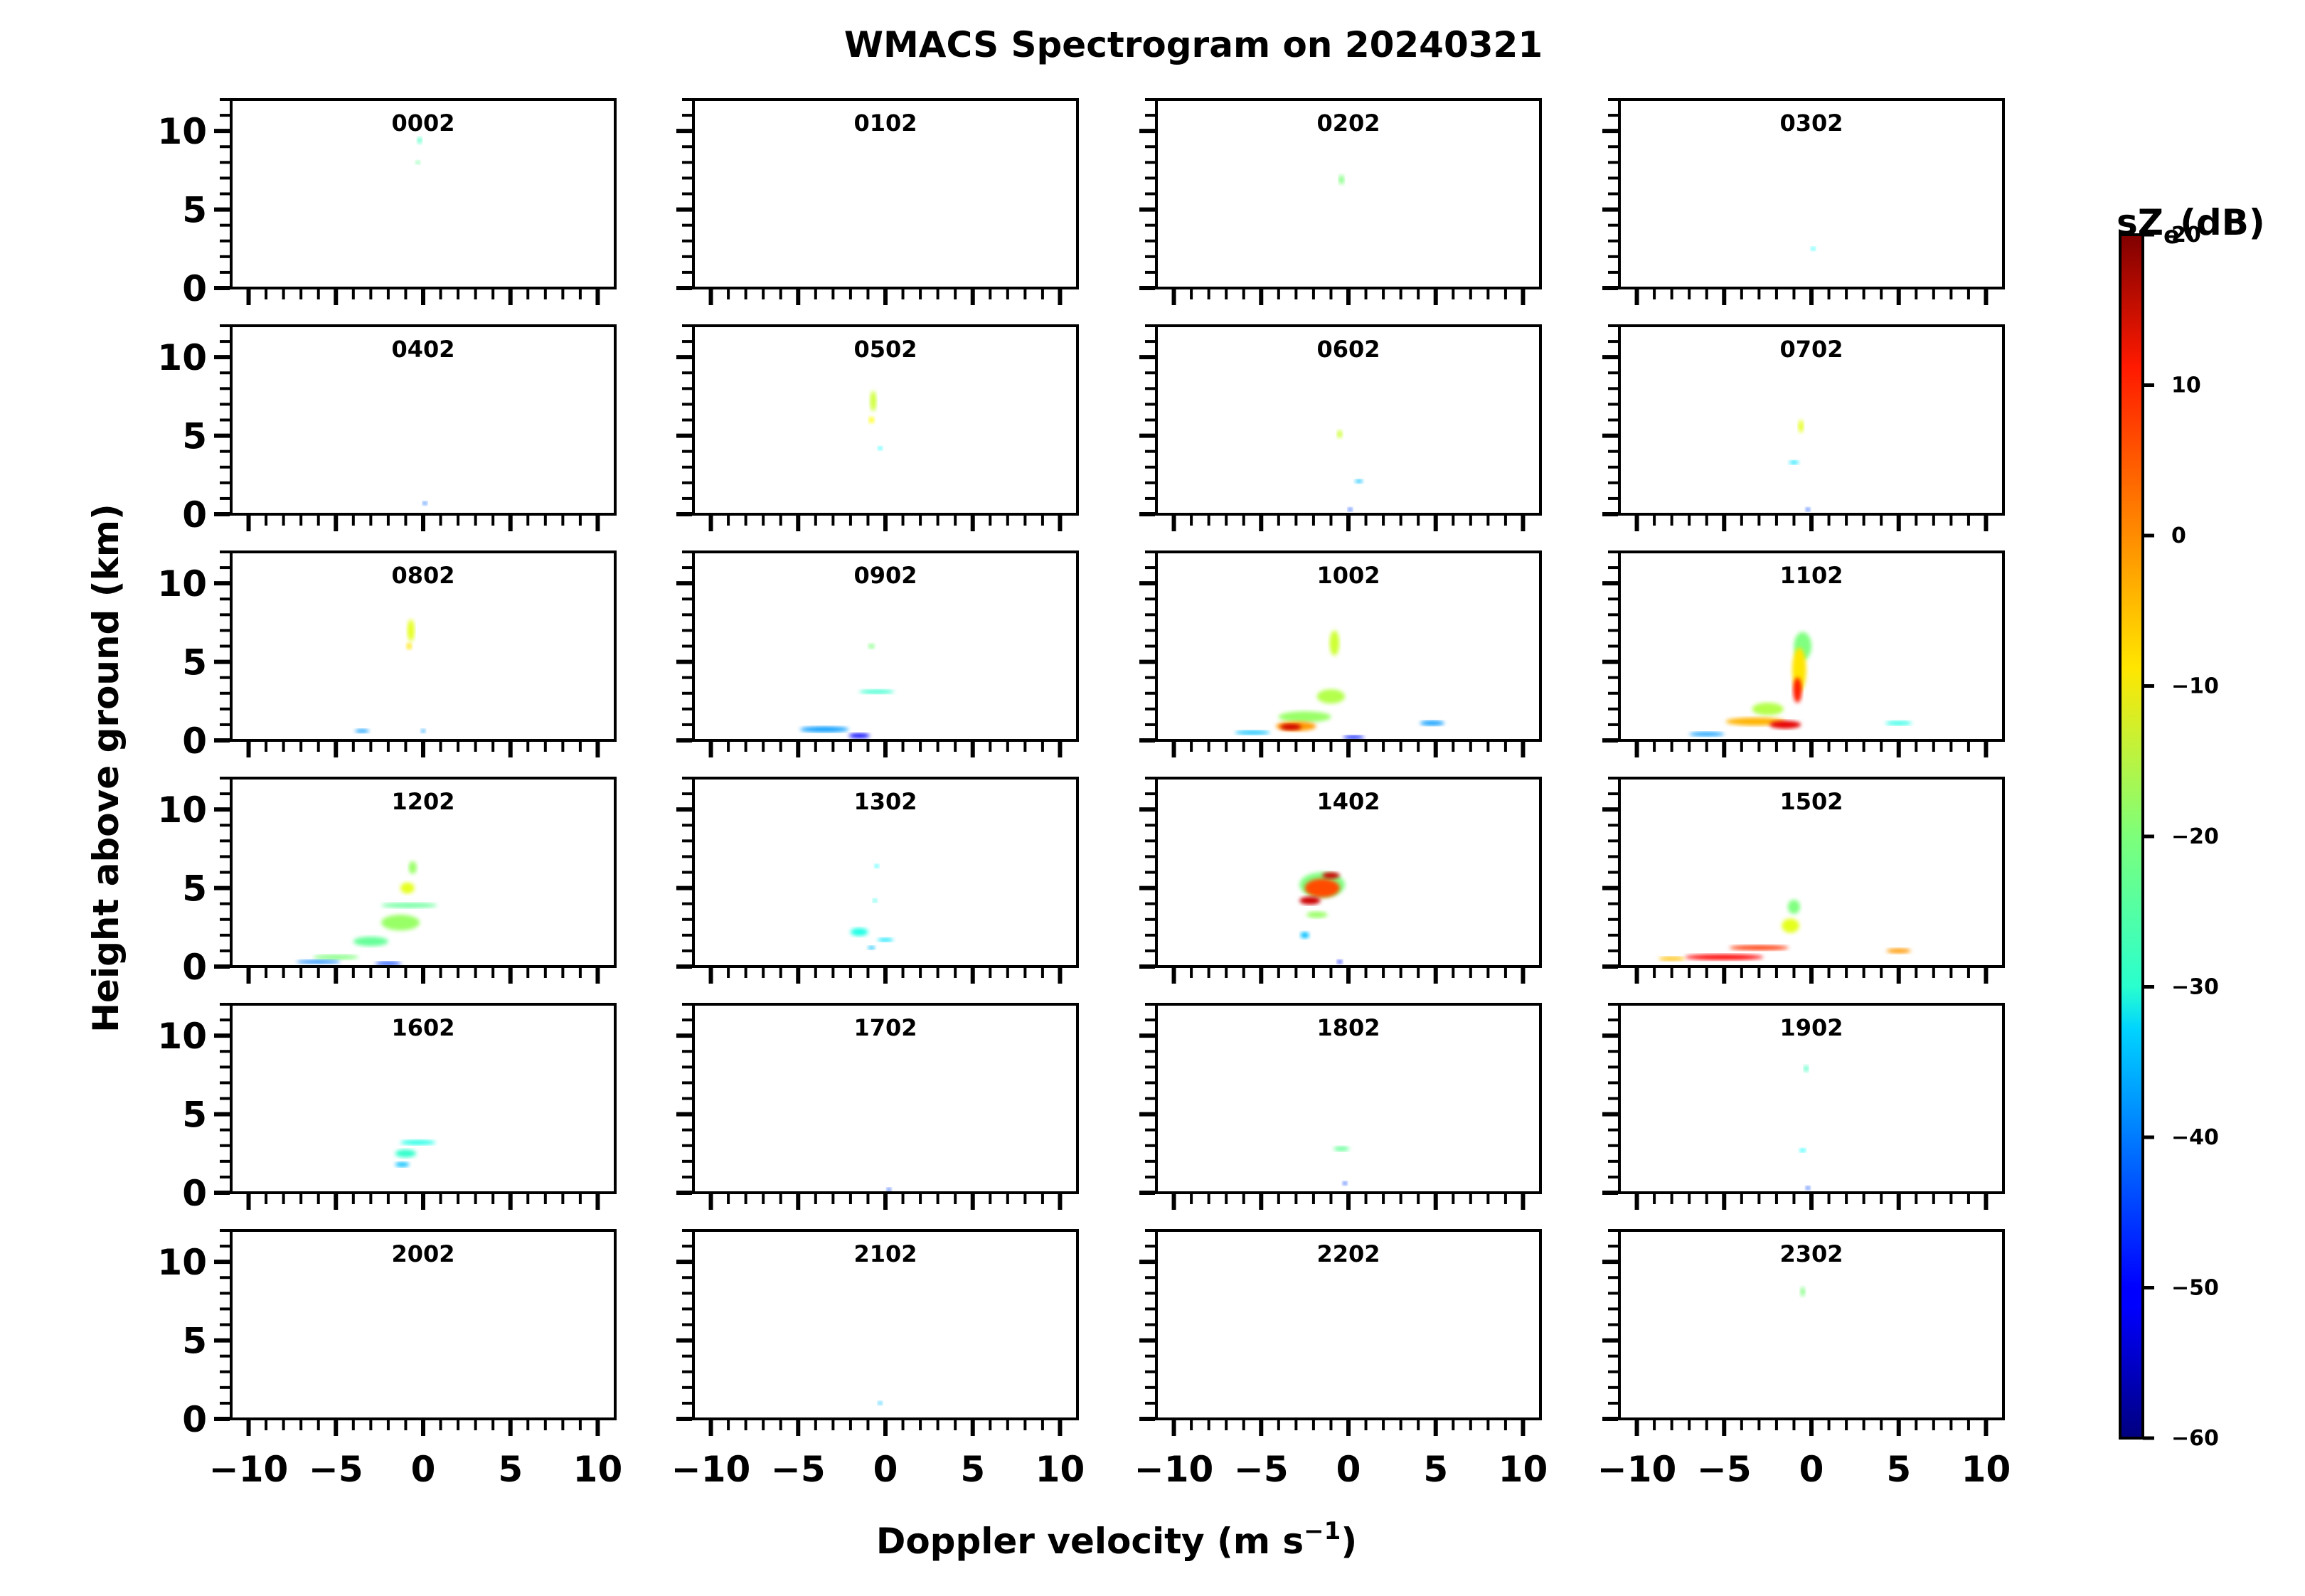 The height and width of the screenshot is (1596, 2305). I want to click on panel-1402: 1402, so click(1340, 880).